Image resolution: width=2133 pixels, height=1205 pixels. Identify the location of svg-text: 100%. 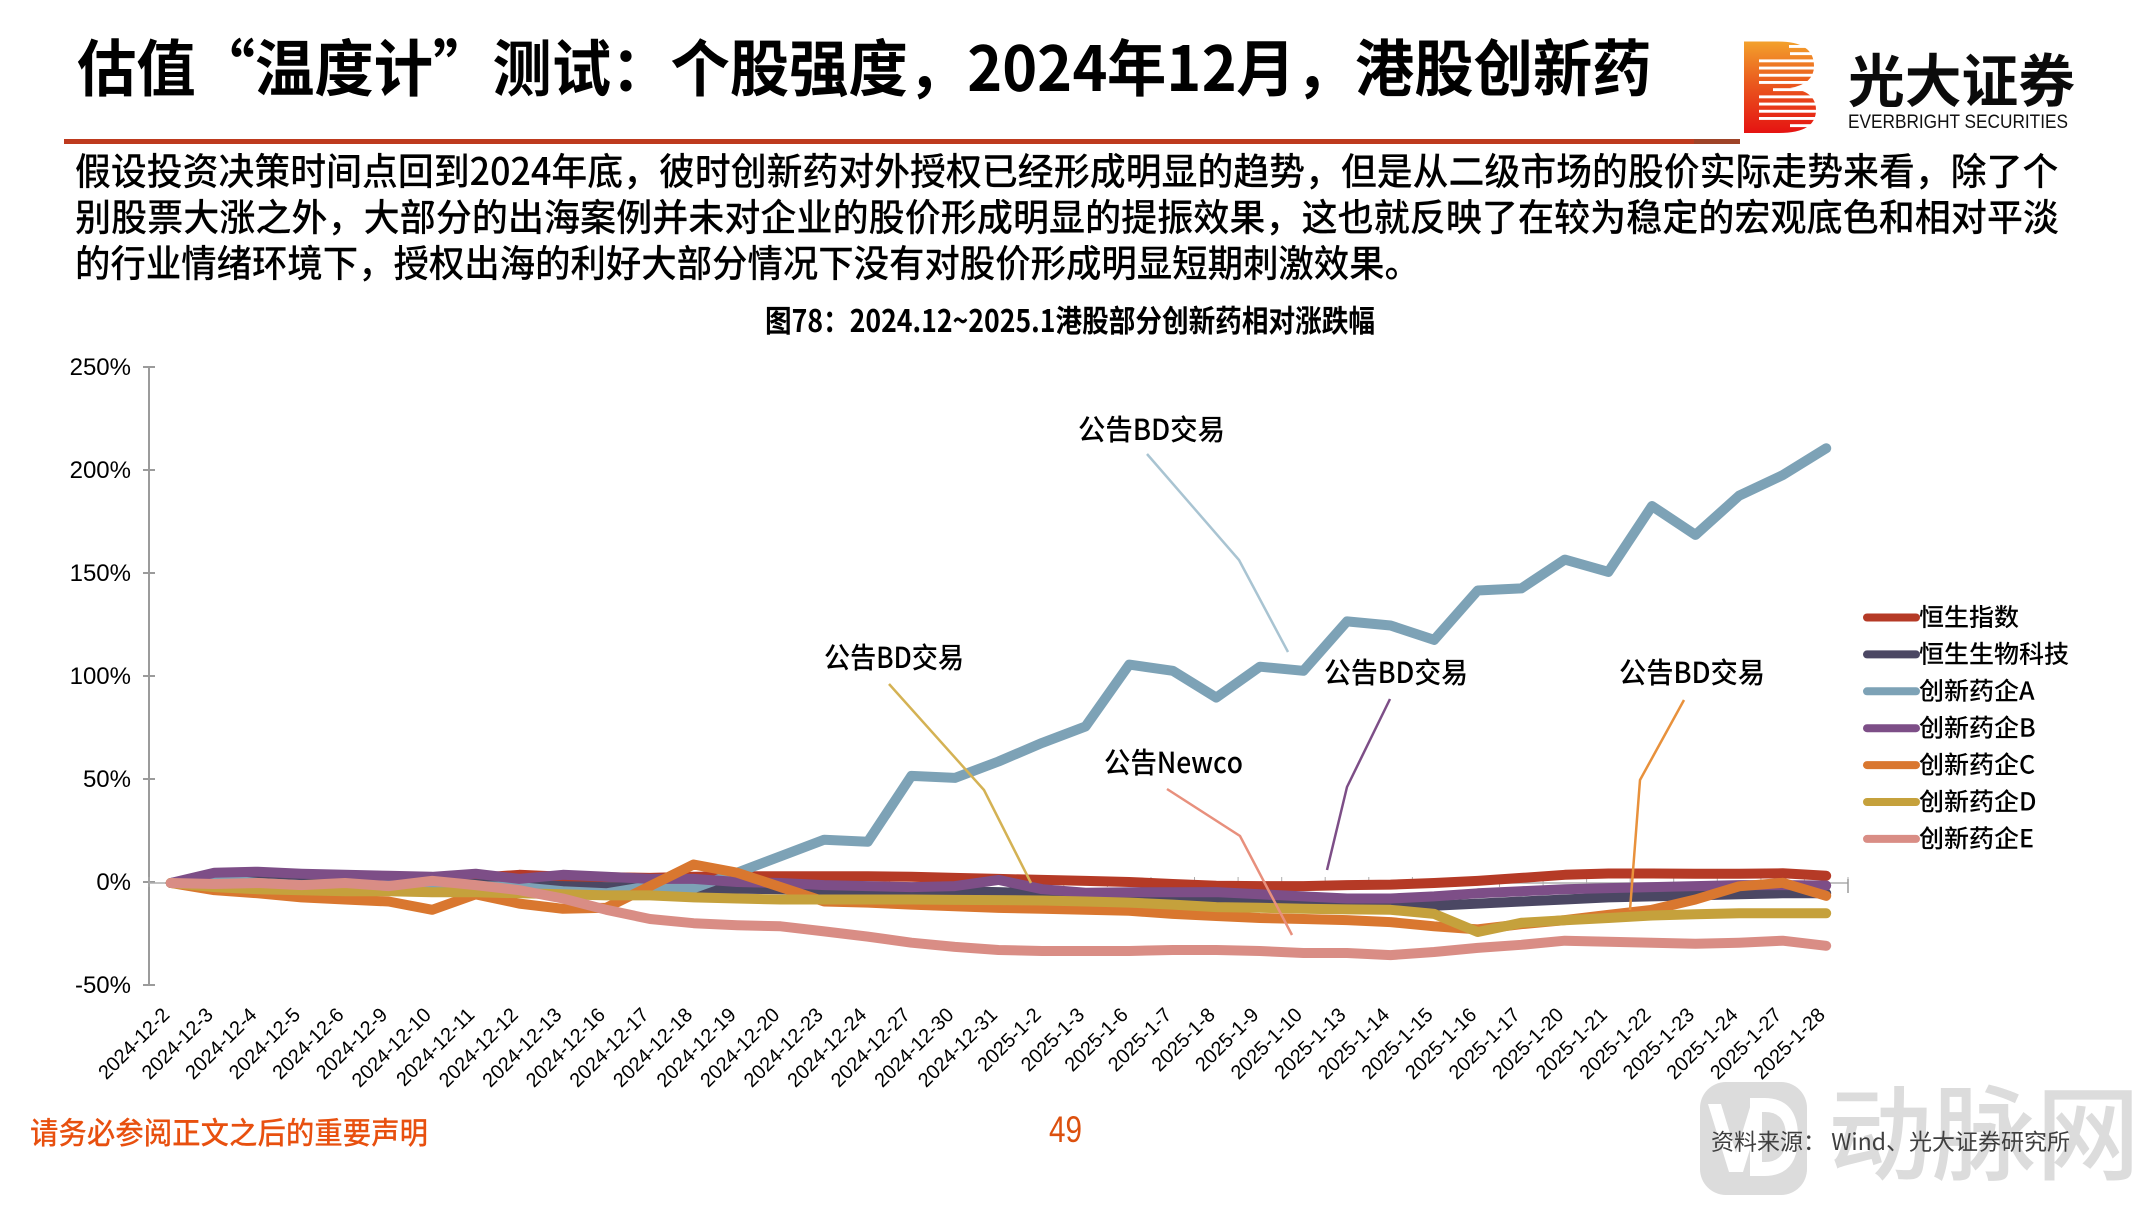
(100, 676).